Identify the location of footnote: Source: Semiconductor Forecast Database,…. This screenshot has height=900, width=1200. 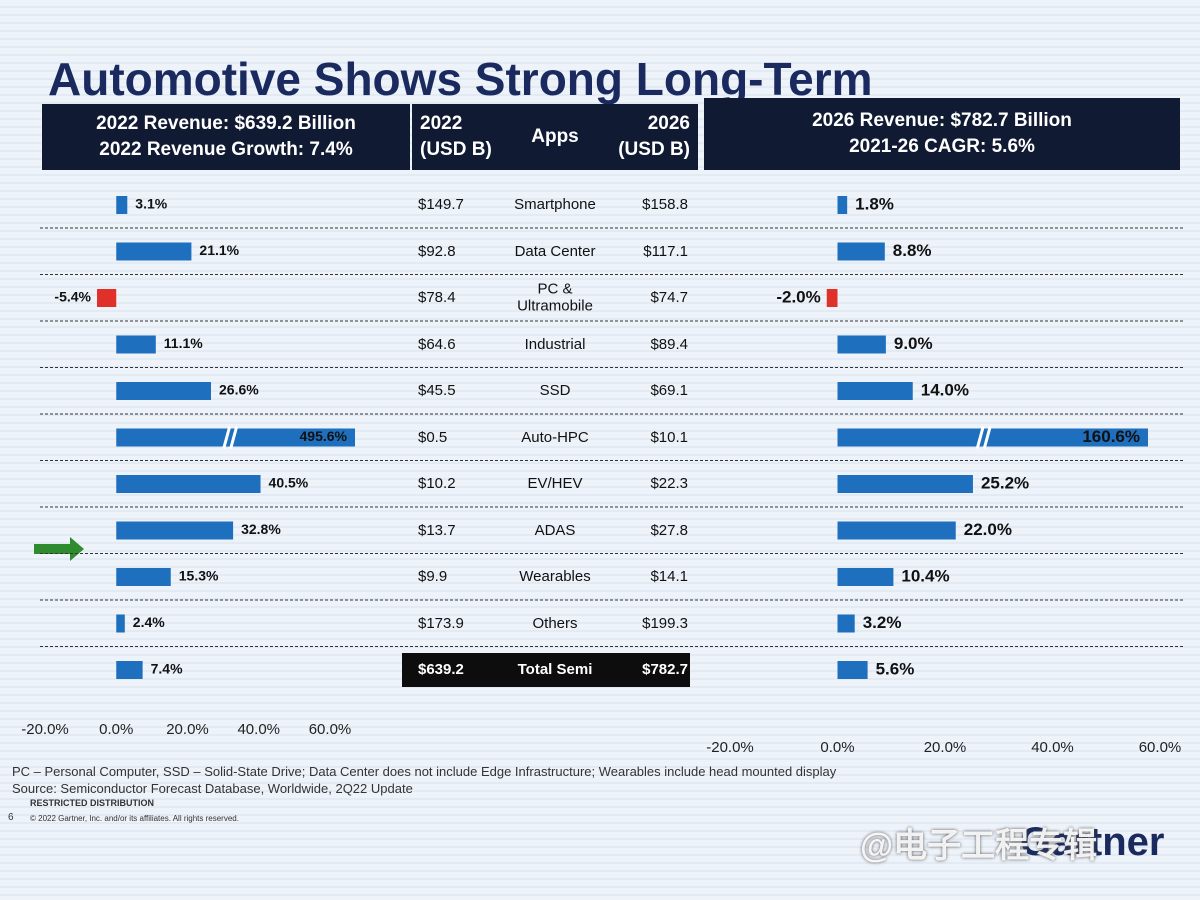
(212, 788).